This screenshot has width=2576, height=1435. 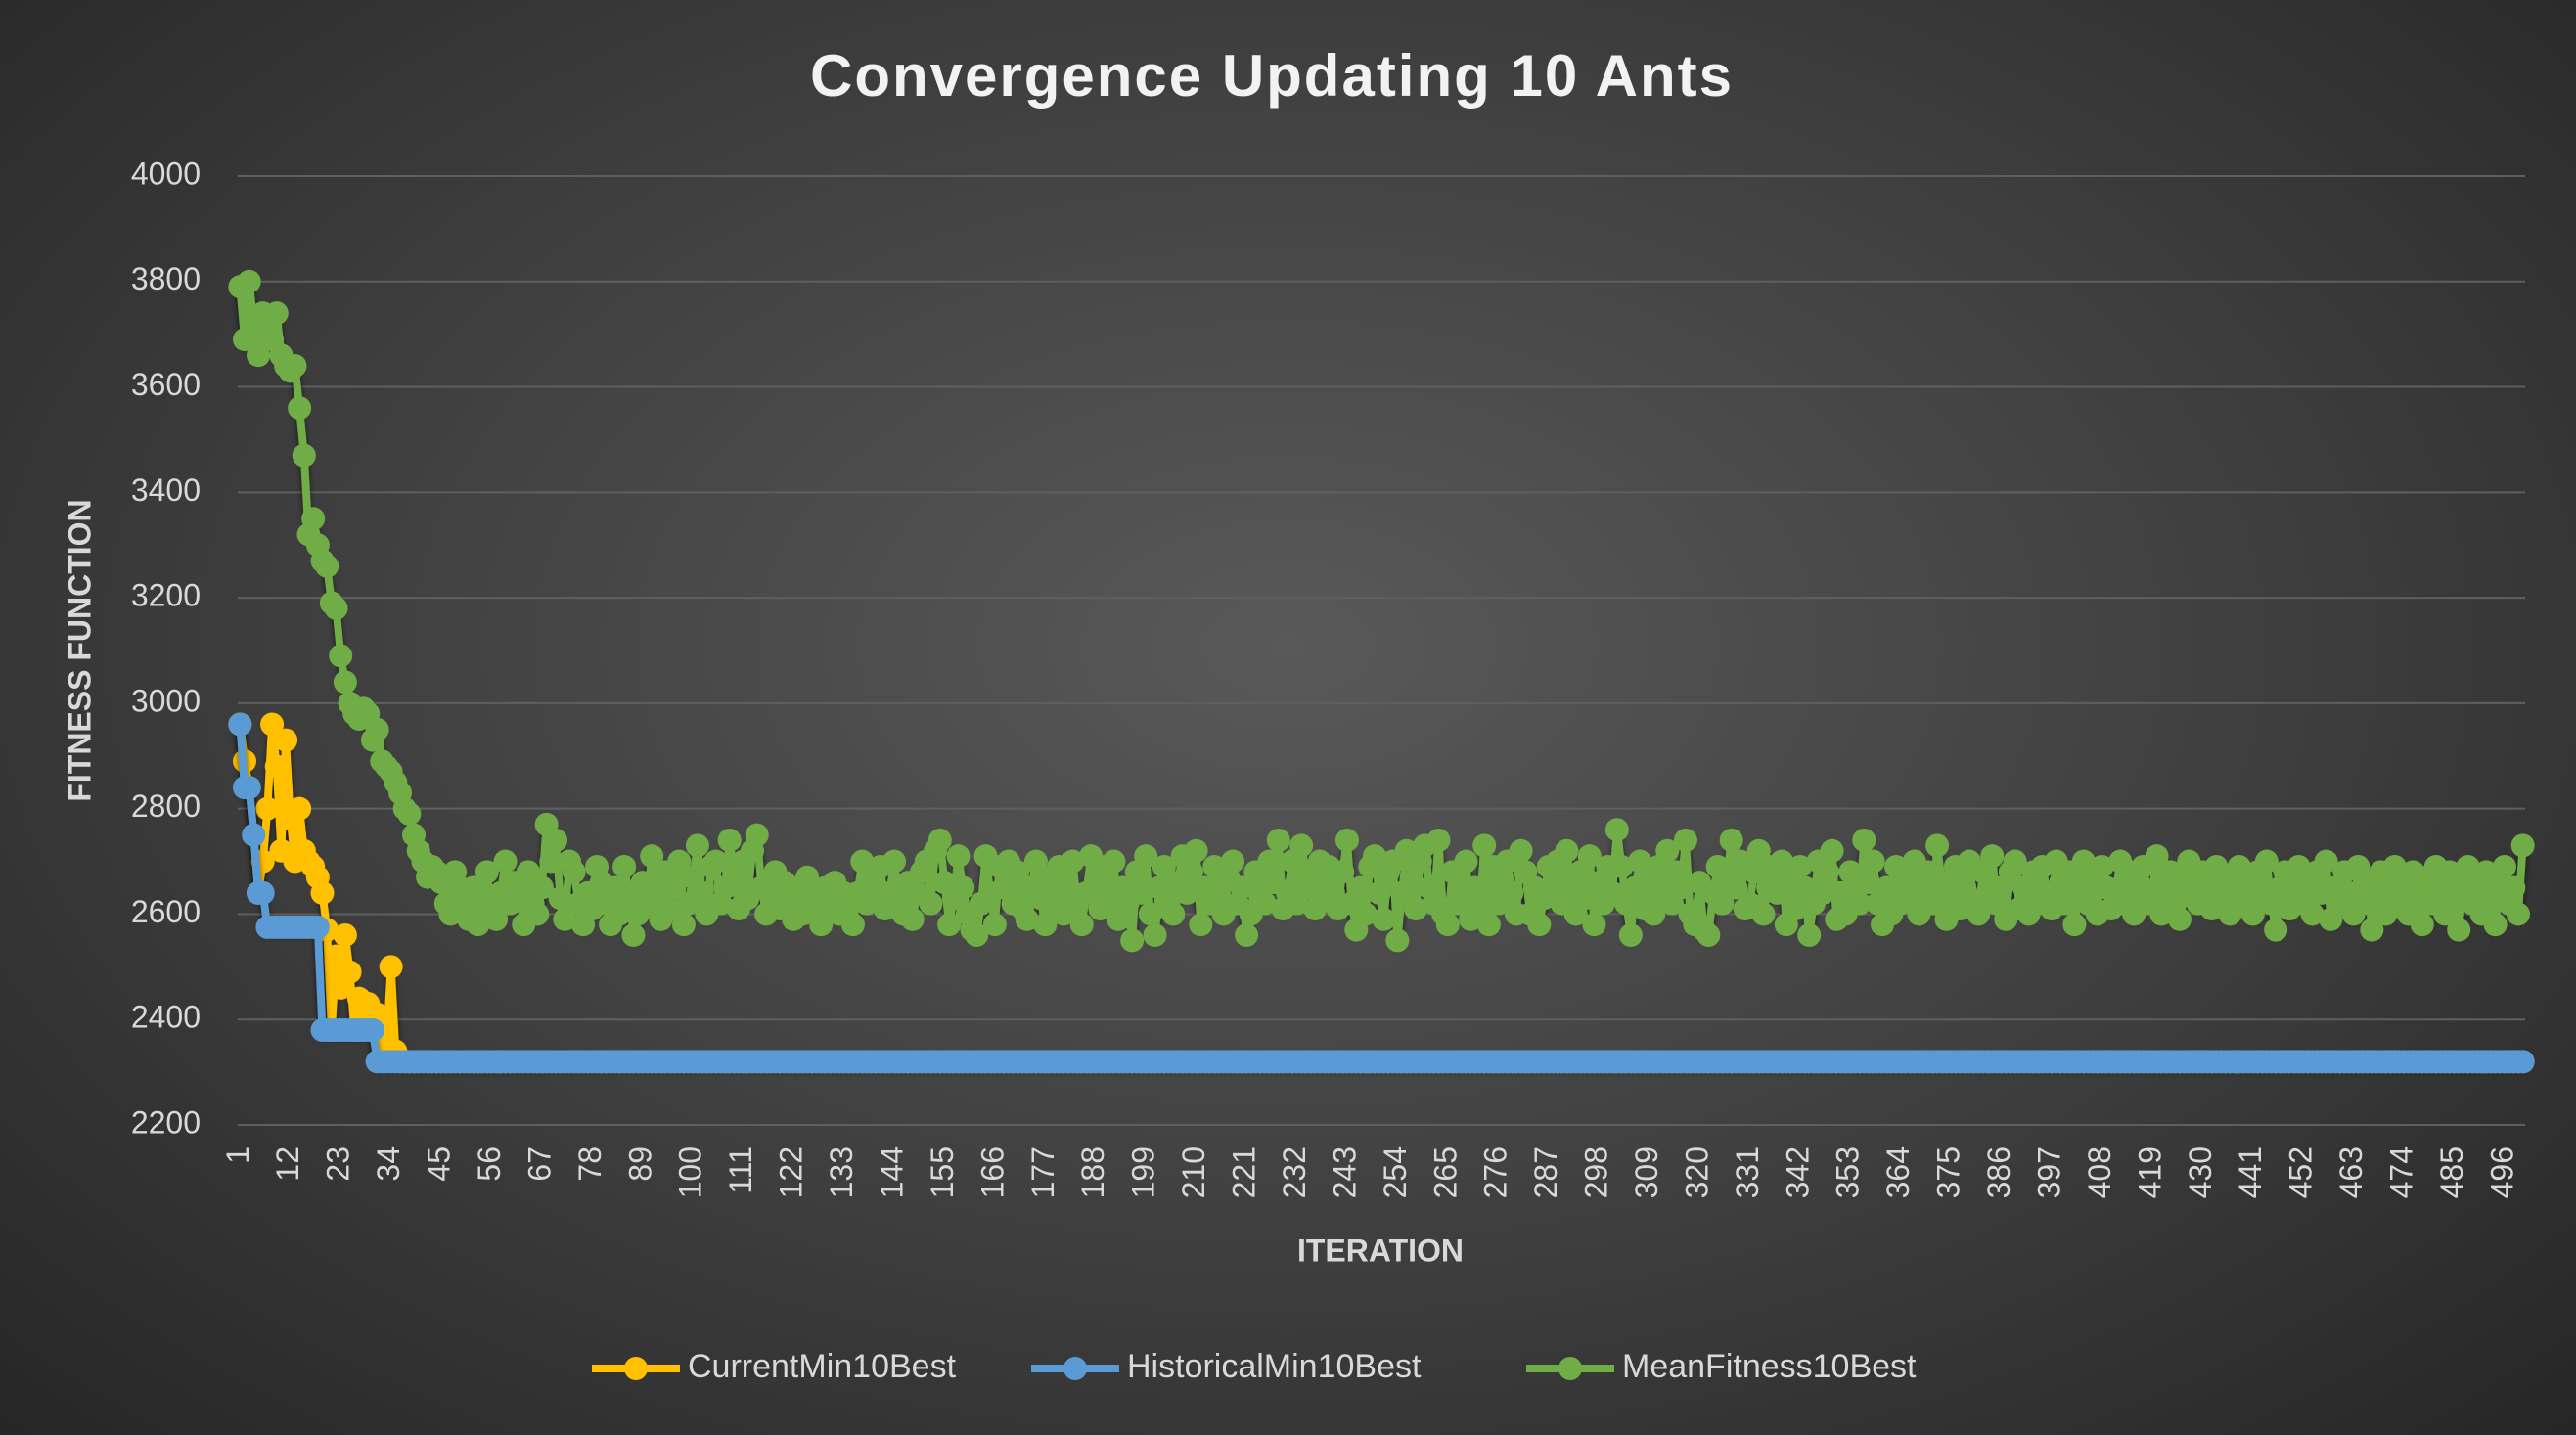 What do you see at coordinates (166, 174) in the screenshot?
I see `y-tick-label: 4000` at bounding box center [166, 174].